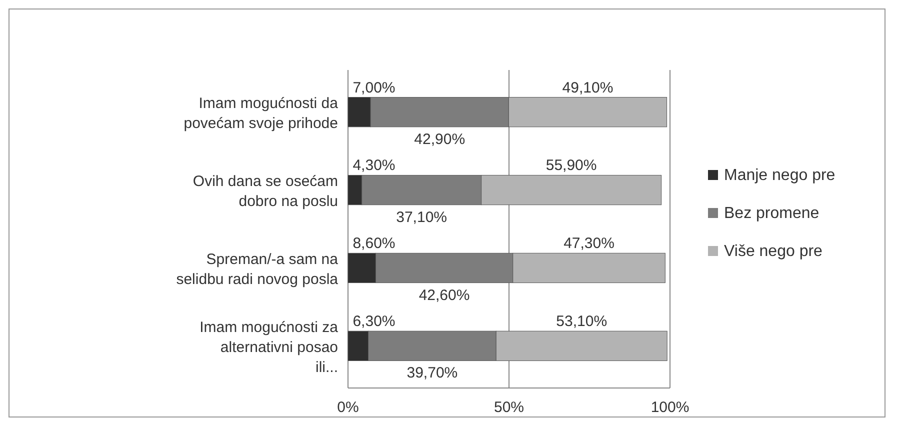 This screenshot has height=439, width=906. Describe the element at coordinates (265, 191) in the screenshot. I see `y-tick-label: Ovih dana se osećam dobro na poslu` at that location.